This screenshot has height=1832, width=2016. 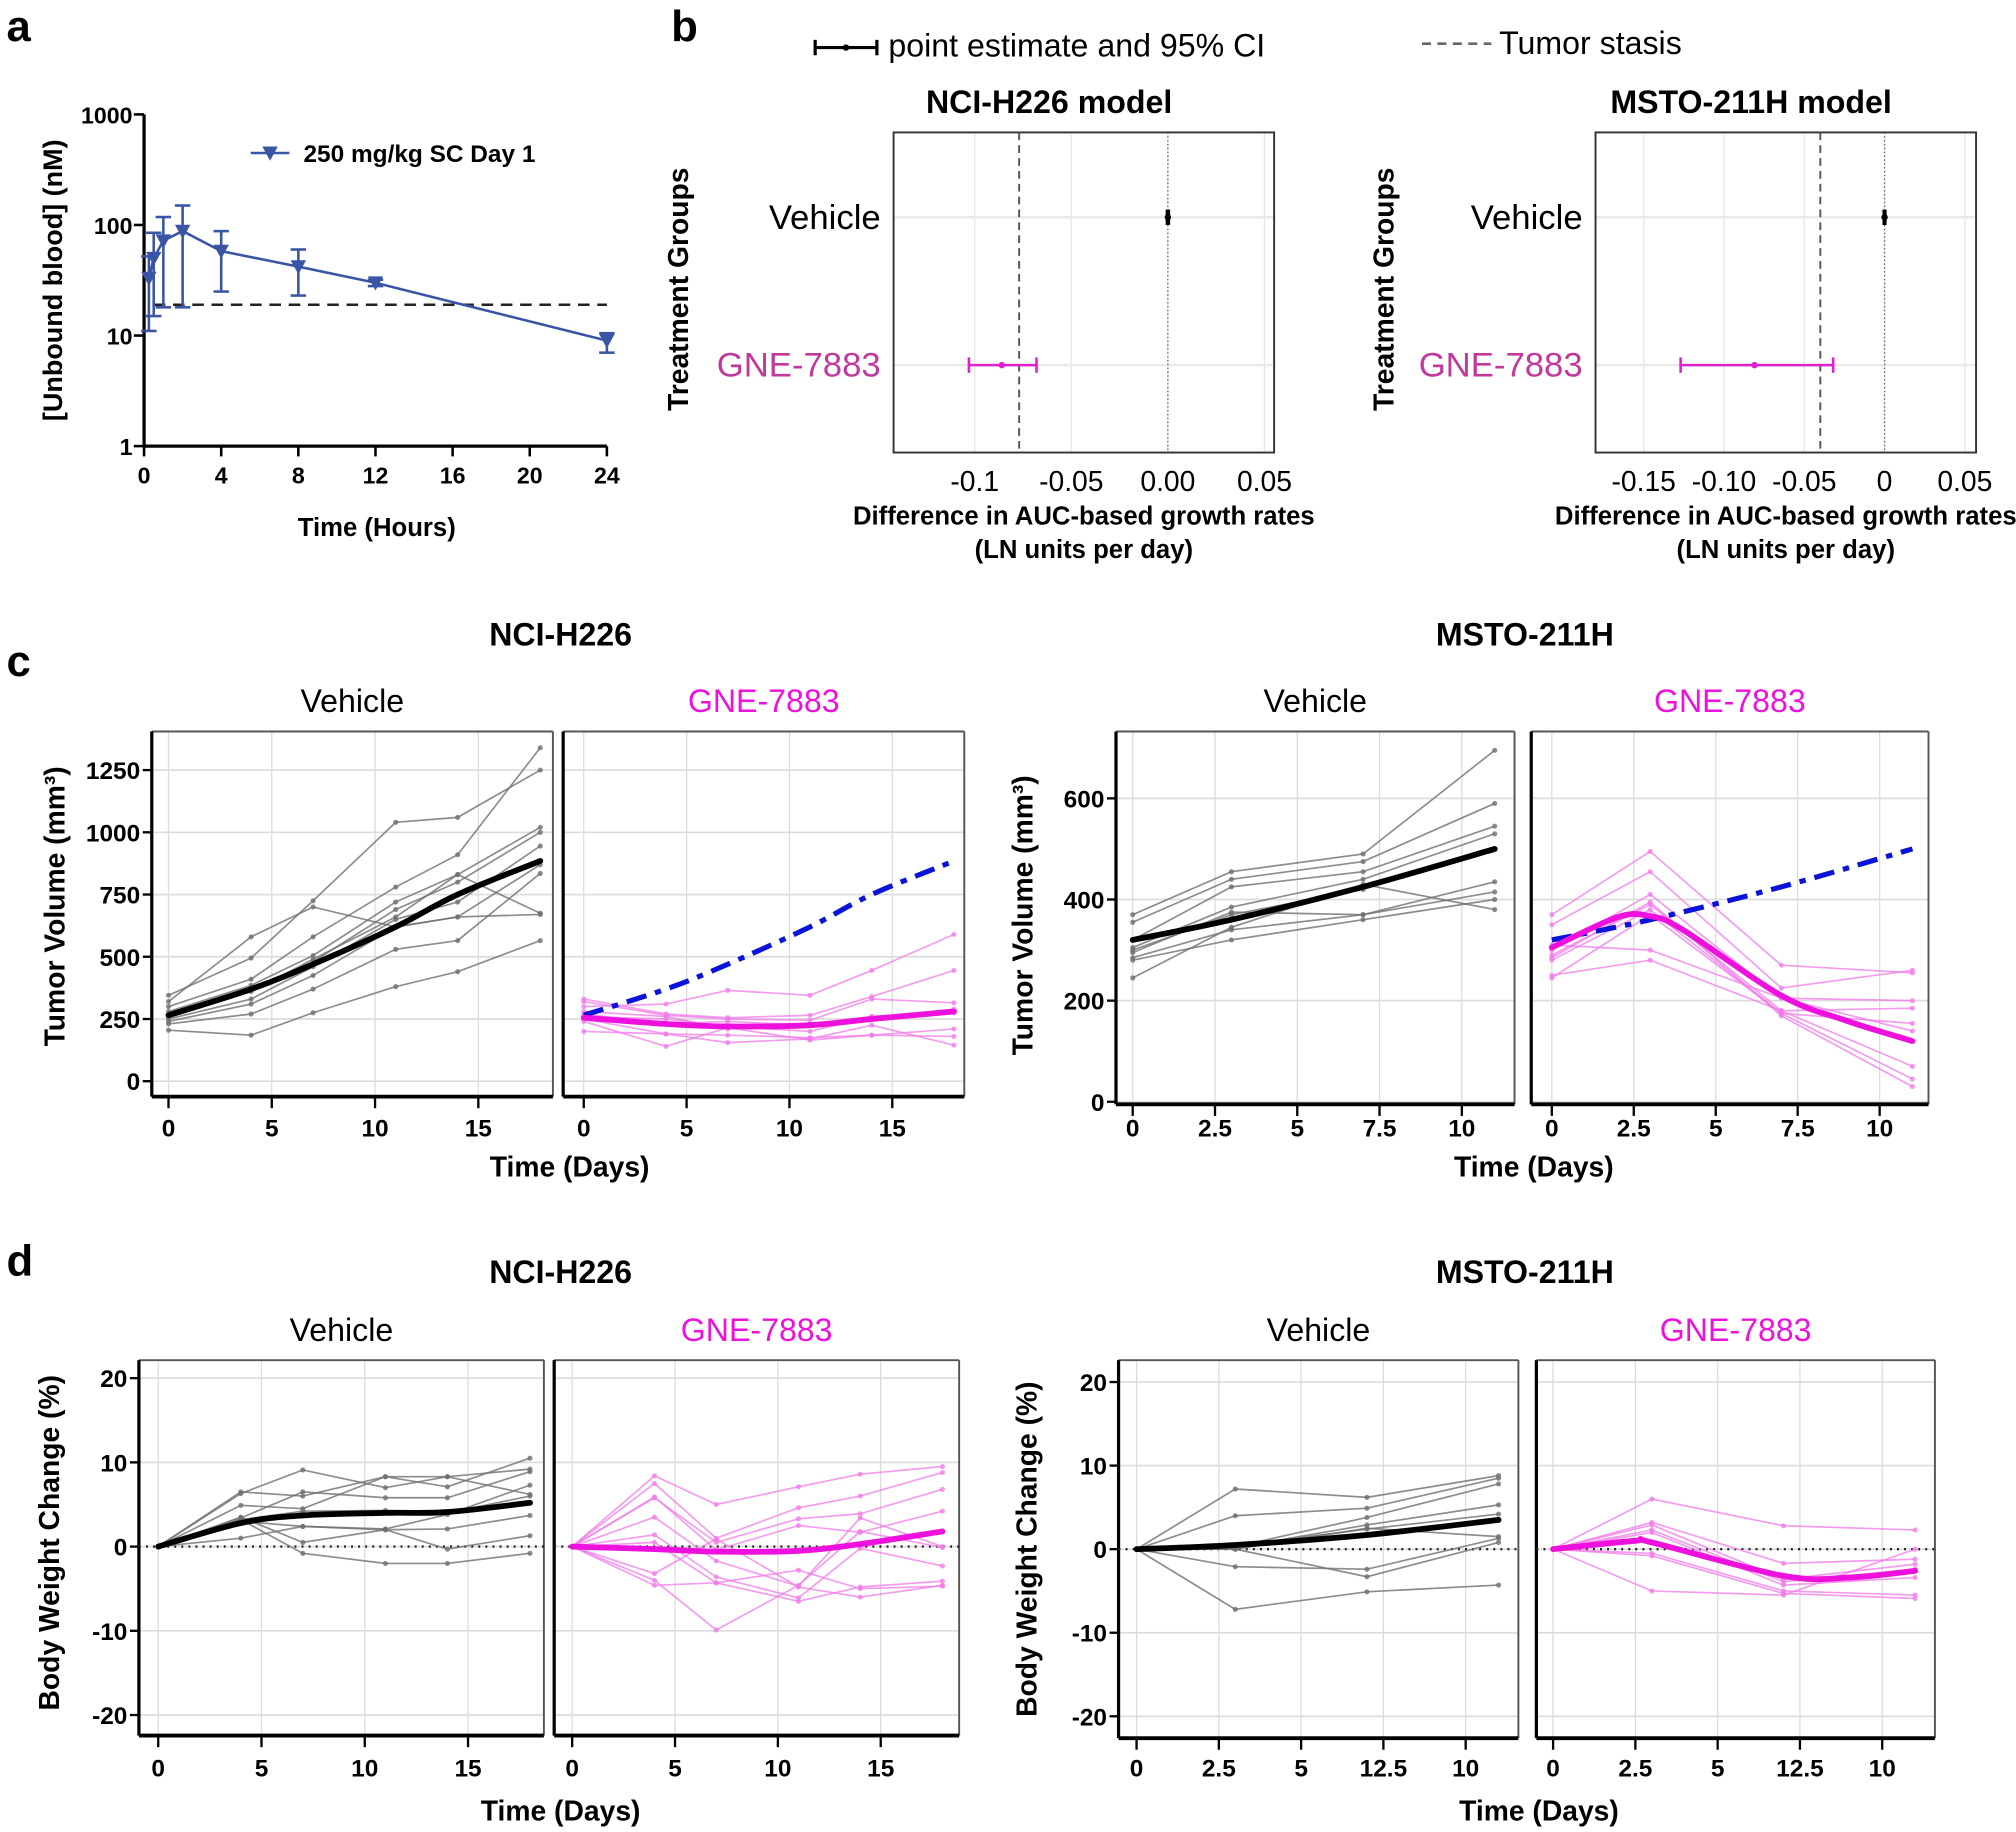 I want to click on y-tick-label: 1250, so click(x=113, y=771).